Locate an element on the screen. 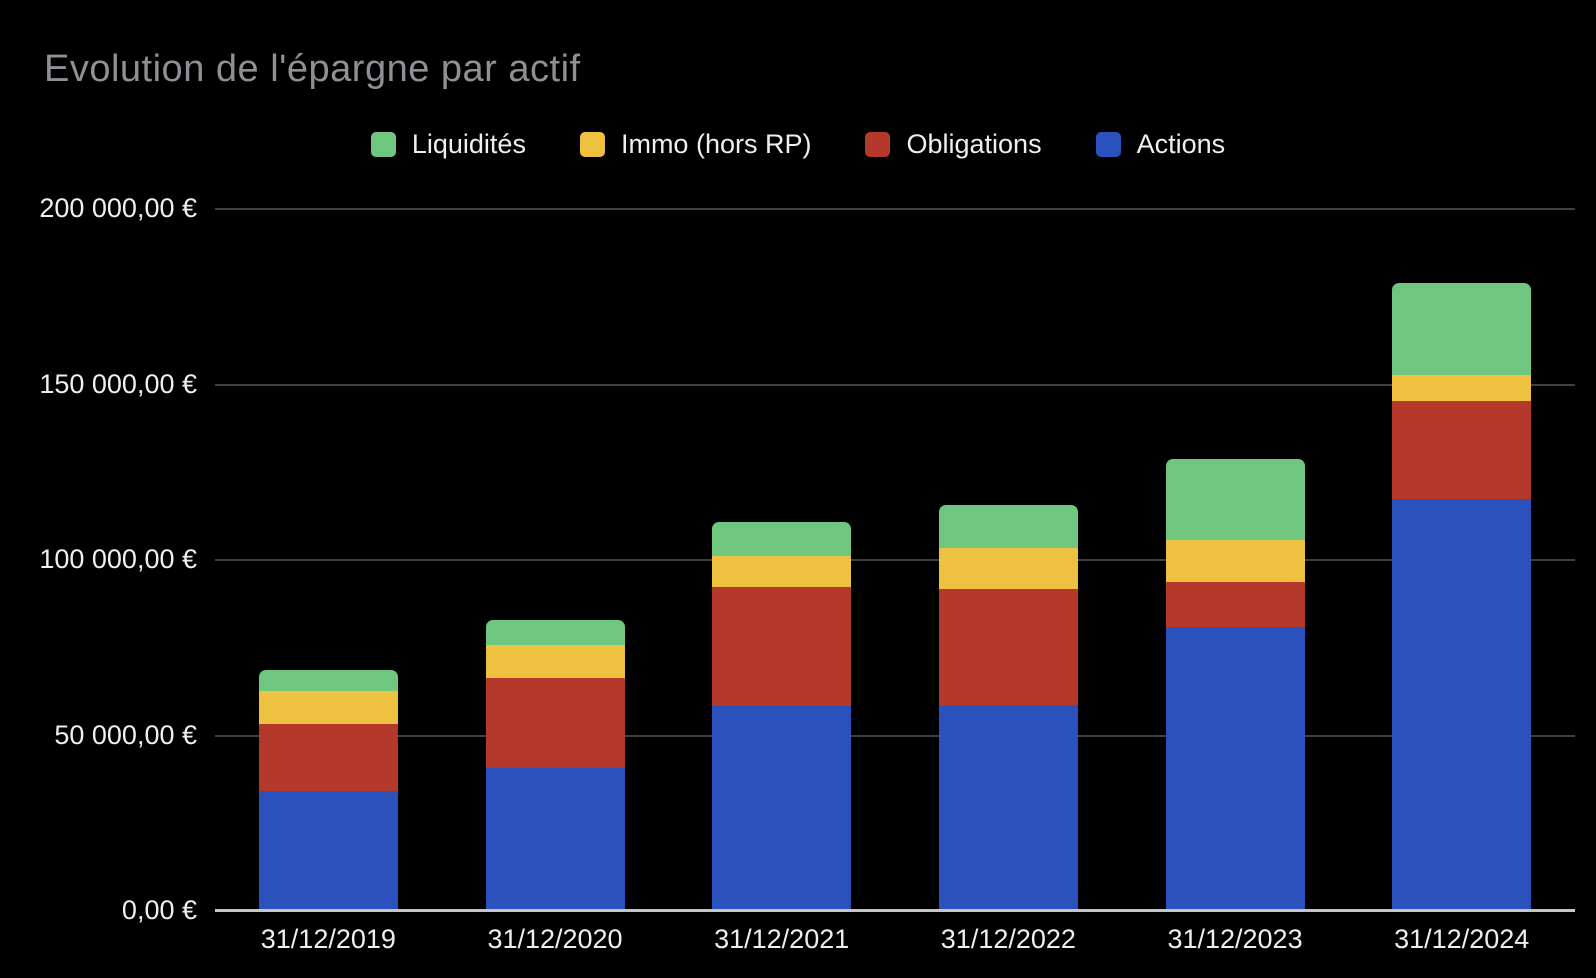  legend-swatch-actions-icon is located at coordinates (1108, 144).